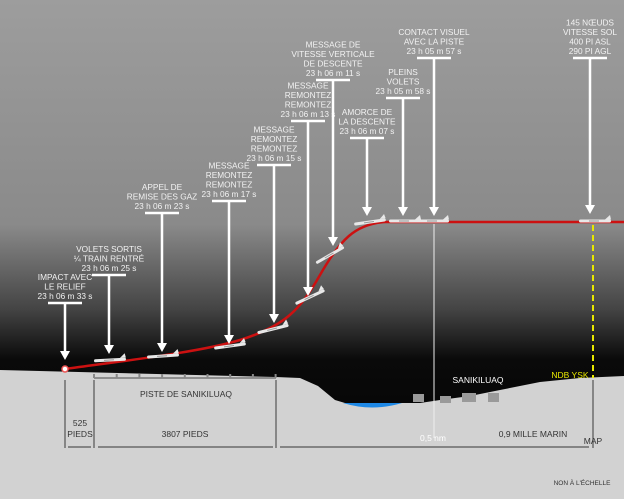 The image size is (624, 499). I want to click on ndb-label: NDB YSK, so click(569, 375).